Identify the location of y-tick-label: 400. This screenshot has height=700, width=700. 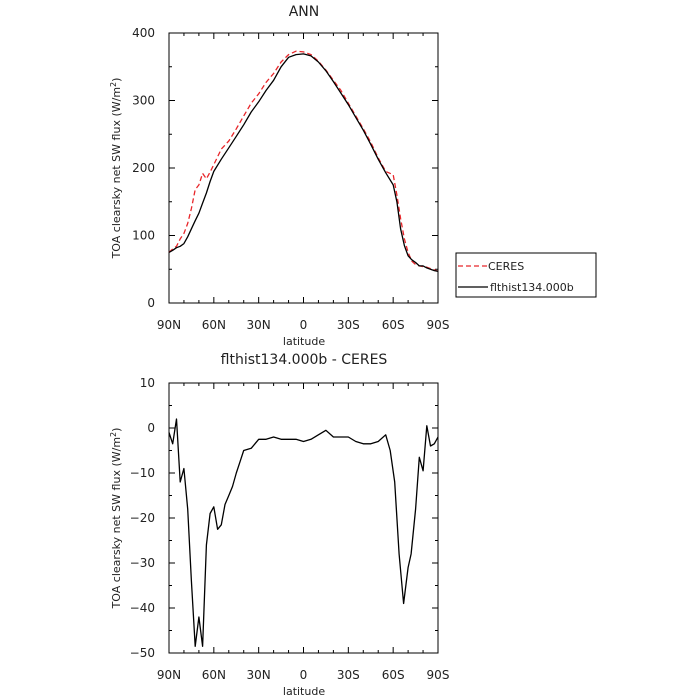
(143, 33).